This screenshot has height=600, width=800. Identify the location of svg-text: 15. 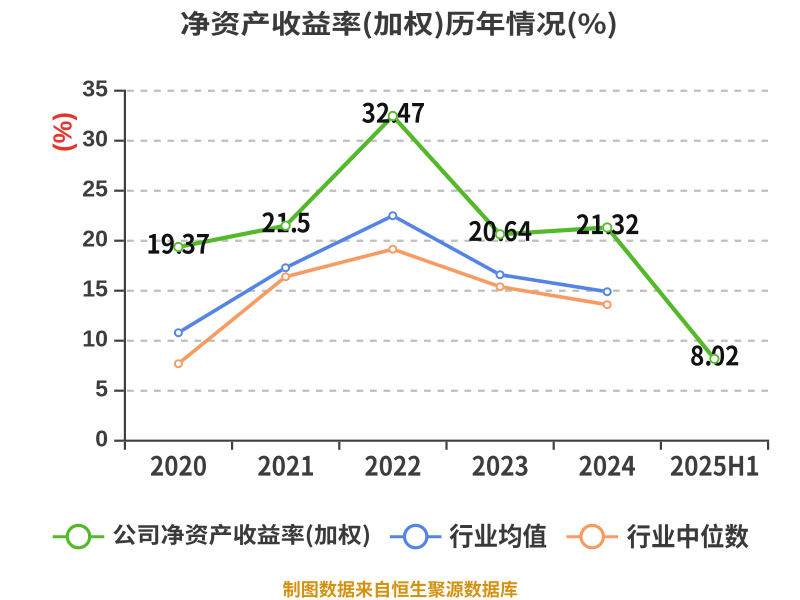
(95, 289).